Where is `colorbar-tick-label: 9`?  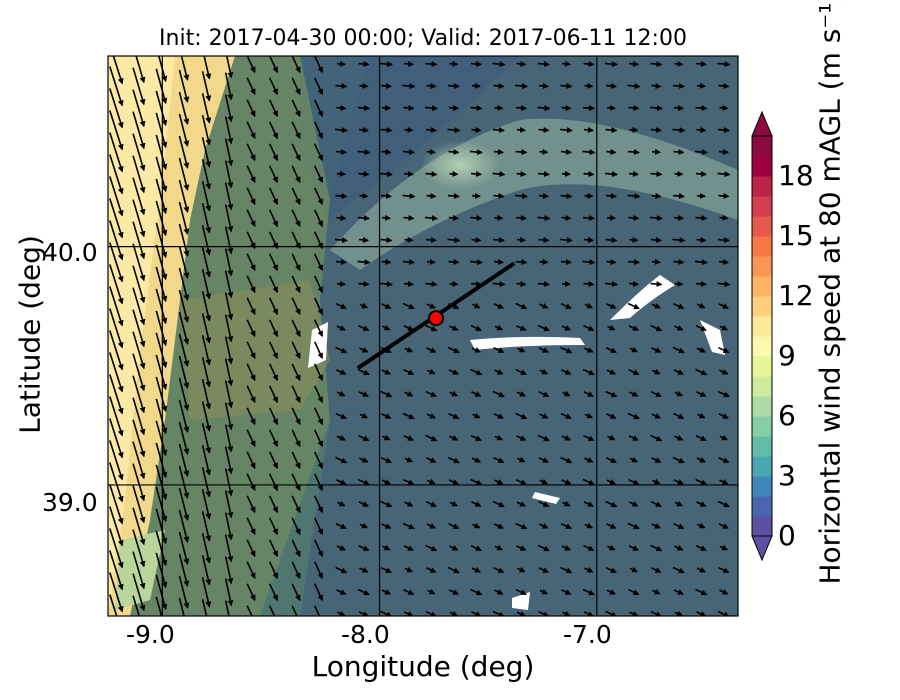
colorbar-tick-label: 9 is located at coordinates (787, 355).